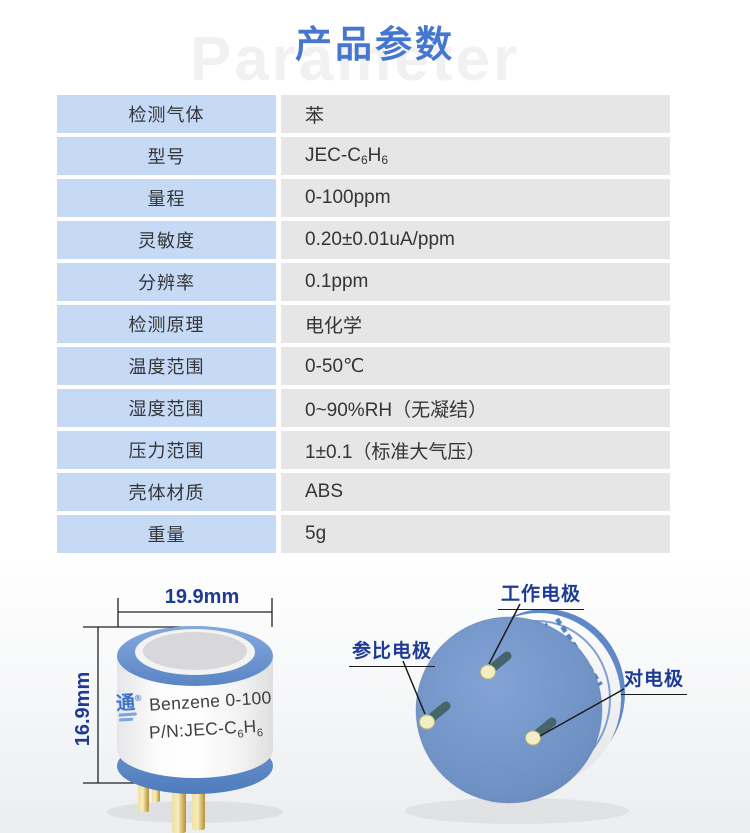 This screenshot has width=750, height=833. Describe the element at coordinates (166, 240) in the screenshot. I see `param-label-cell: 灵敏度` at that location.